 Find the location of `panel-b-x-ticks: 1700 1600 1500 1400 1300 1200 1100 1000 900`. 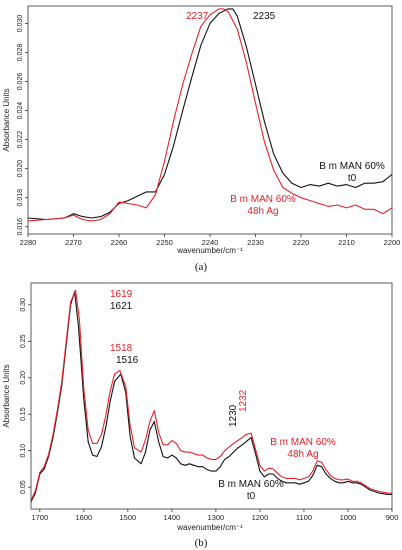

panel-b-x-ticks: 1700 1600 1500 1400 1300 1200 1100 1000 900 is located at coordinates (214, 515).